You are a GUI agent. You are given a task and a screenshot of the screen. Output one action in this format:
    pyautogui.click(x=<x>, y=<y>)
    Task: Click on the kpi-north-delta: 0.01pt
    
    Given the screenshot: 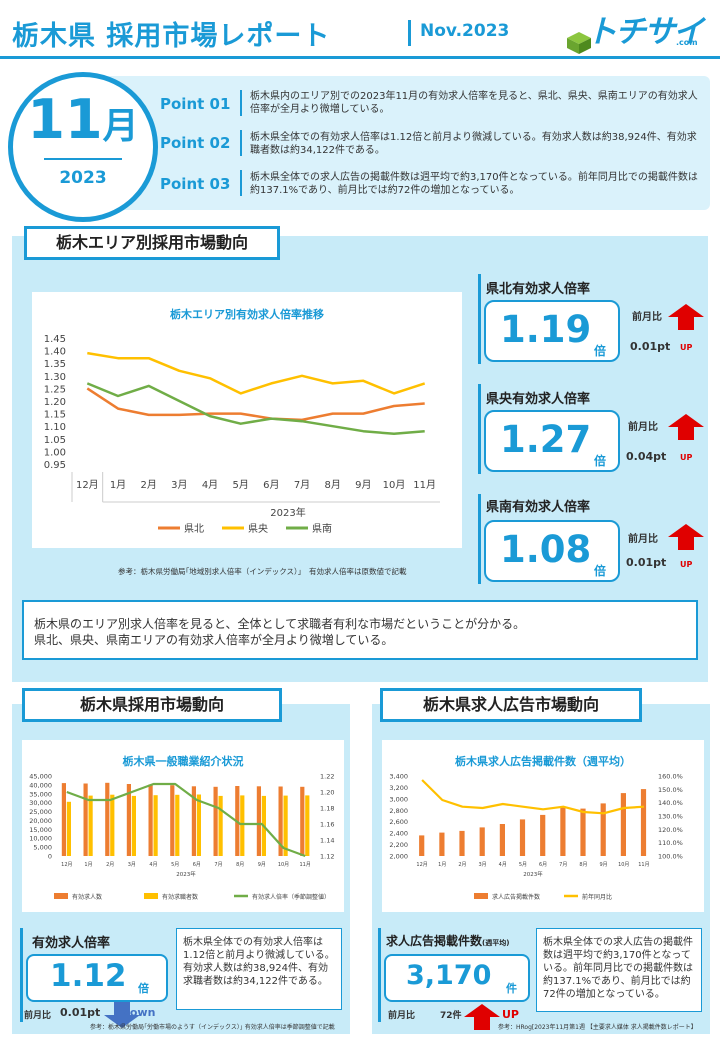 What is the action you would take?
    pyautogui.click(x=650, y=346)
    